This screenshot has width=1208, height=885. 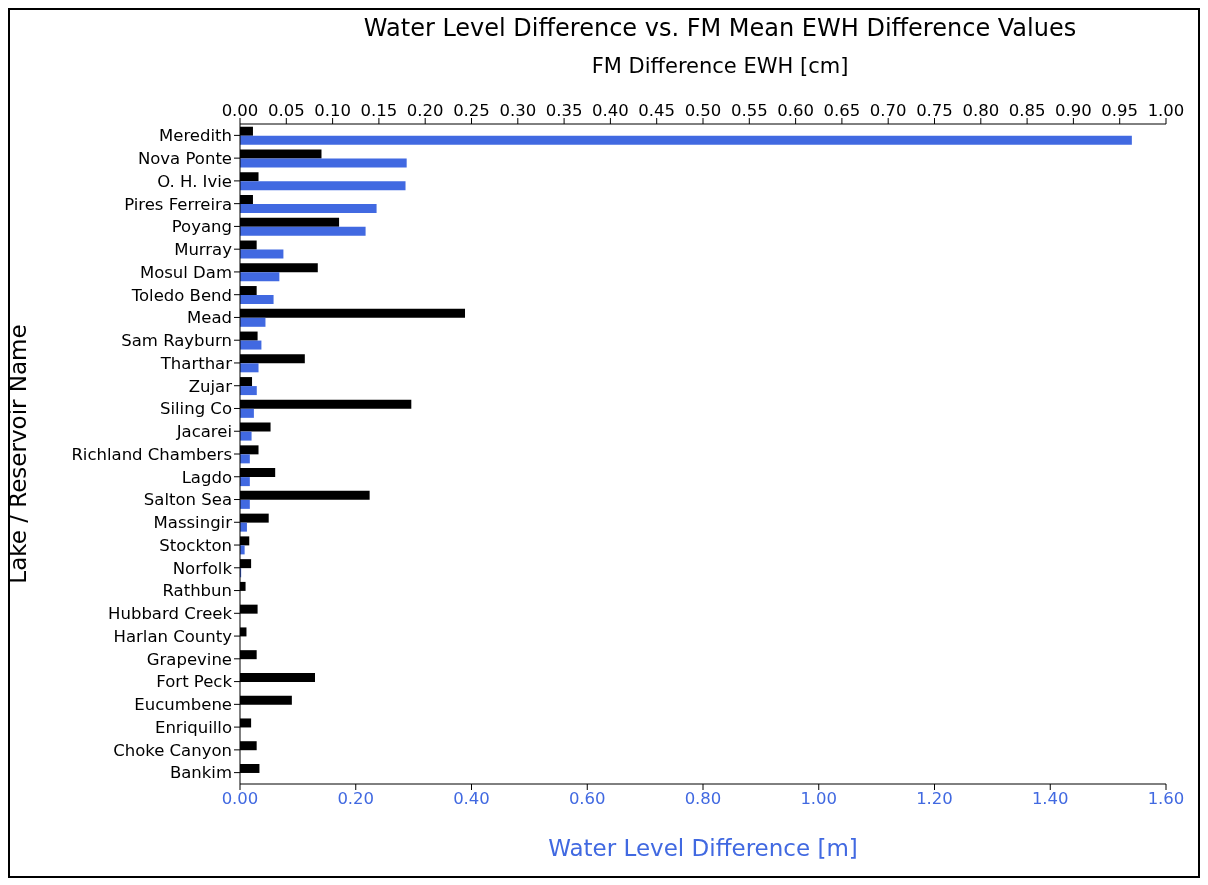 What do you see at coordinates (197, 591) in the screenshot?
I see `y-tick-label: Rathbun` at bounding box center [197, 591].